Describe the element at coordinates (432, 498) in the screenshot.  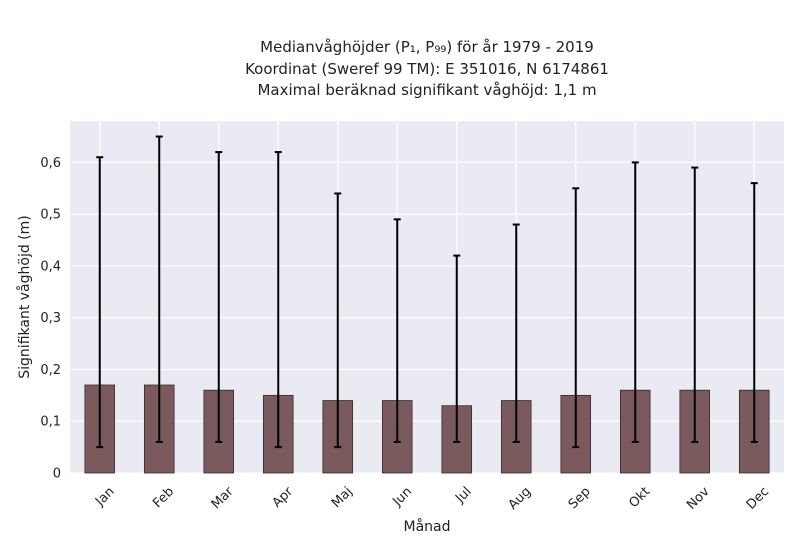
I see `x-tick-labels: Jan Feb Mar Apr Maj Jun Jul Aug Sep Okt Nov Dec` at that location.